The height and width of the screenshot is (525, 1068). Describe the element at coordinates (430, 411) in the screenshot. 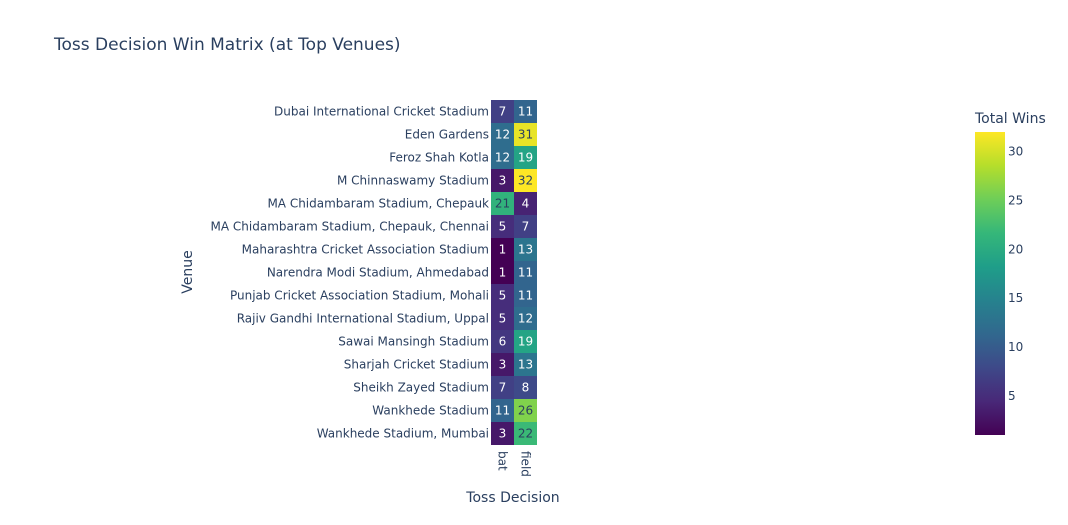

I see `y-tick-label: Wankhede Stadium` at that location.